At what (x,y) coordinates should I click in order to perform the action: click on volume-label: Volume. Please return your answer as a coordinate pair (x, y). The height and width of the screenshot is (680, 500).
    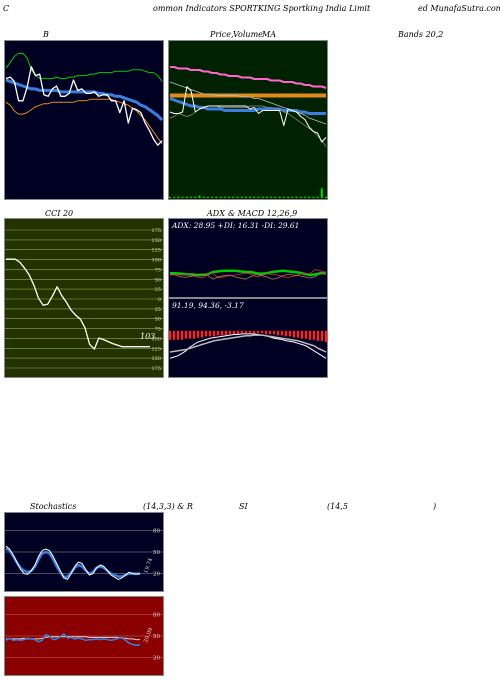
    Looking at the image, I should click on (248, 34).